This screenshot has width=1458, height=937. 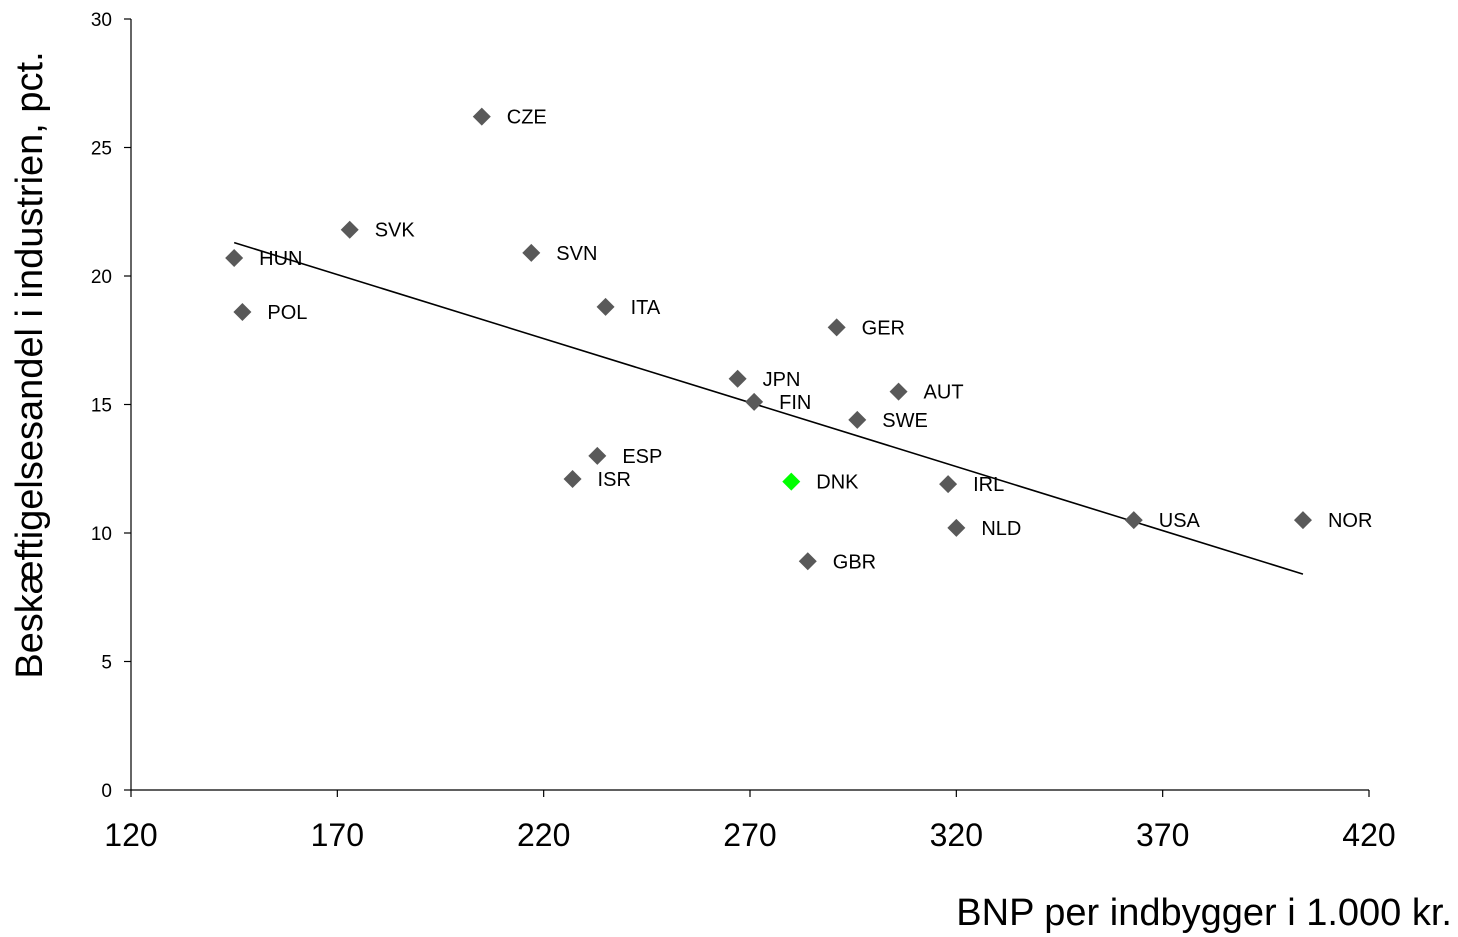 I want to click on data-point-svn, so click(x=531, y=252).